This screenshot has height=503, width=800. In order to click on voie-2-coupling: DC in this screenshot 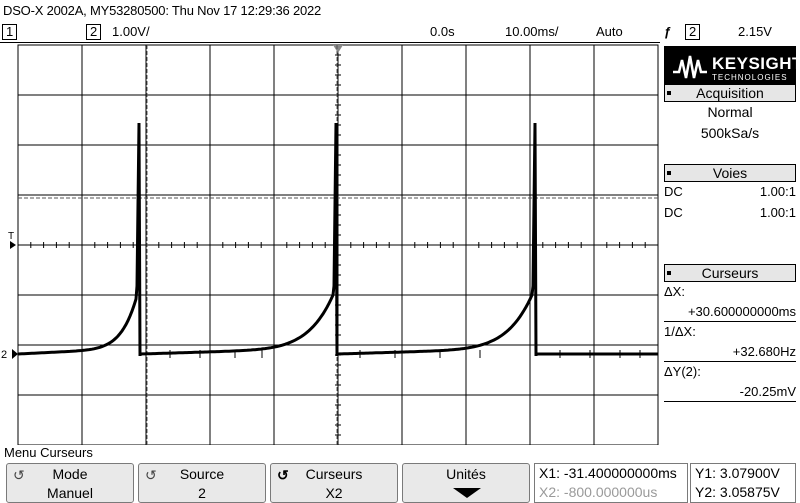, I will do `click(673, 212)`.